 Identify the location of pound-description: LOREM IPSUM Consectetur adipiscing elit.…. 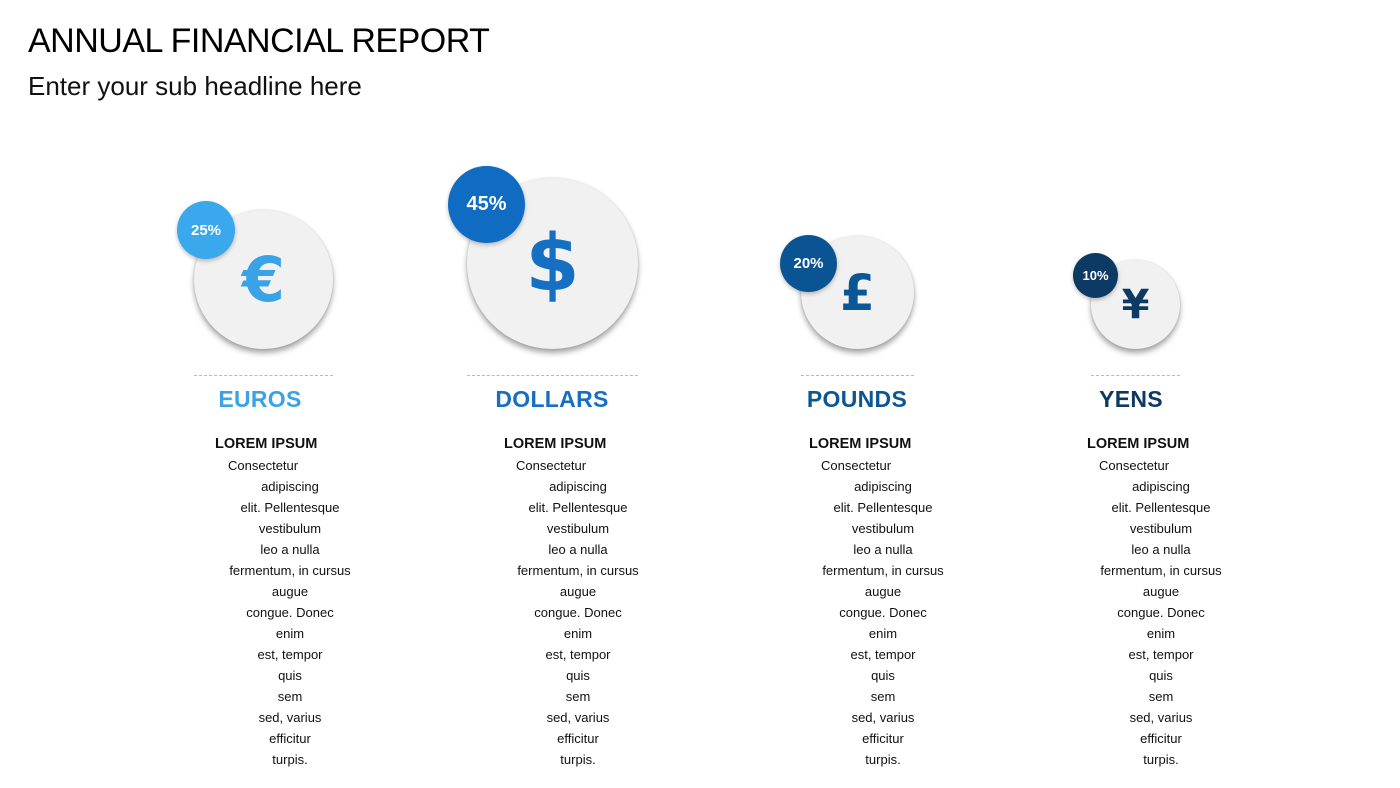
(883, 601).